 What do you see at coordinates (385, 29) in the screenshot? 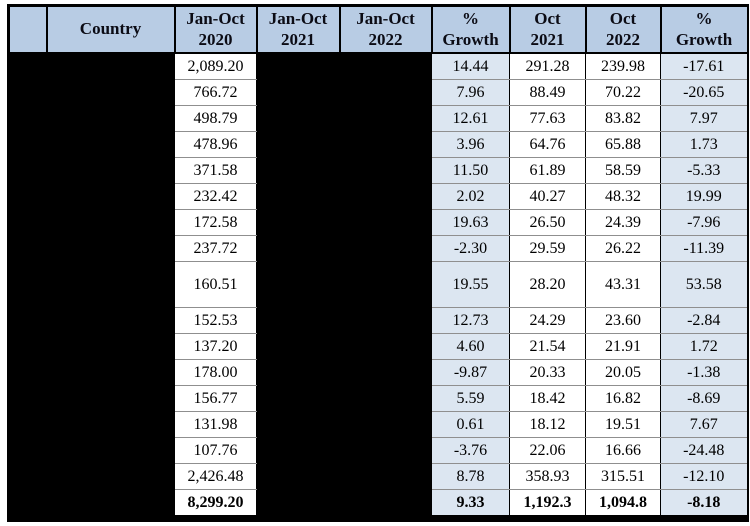
I see `col-header-jan-oct-2022: Jan-Oct 2022` at bounding box center [385, 29].